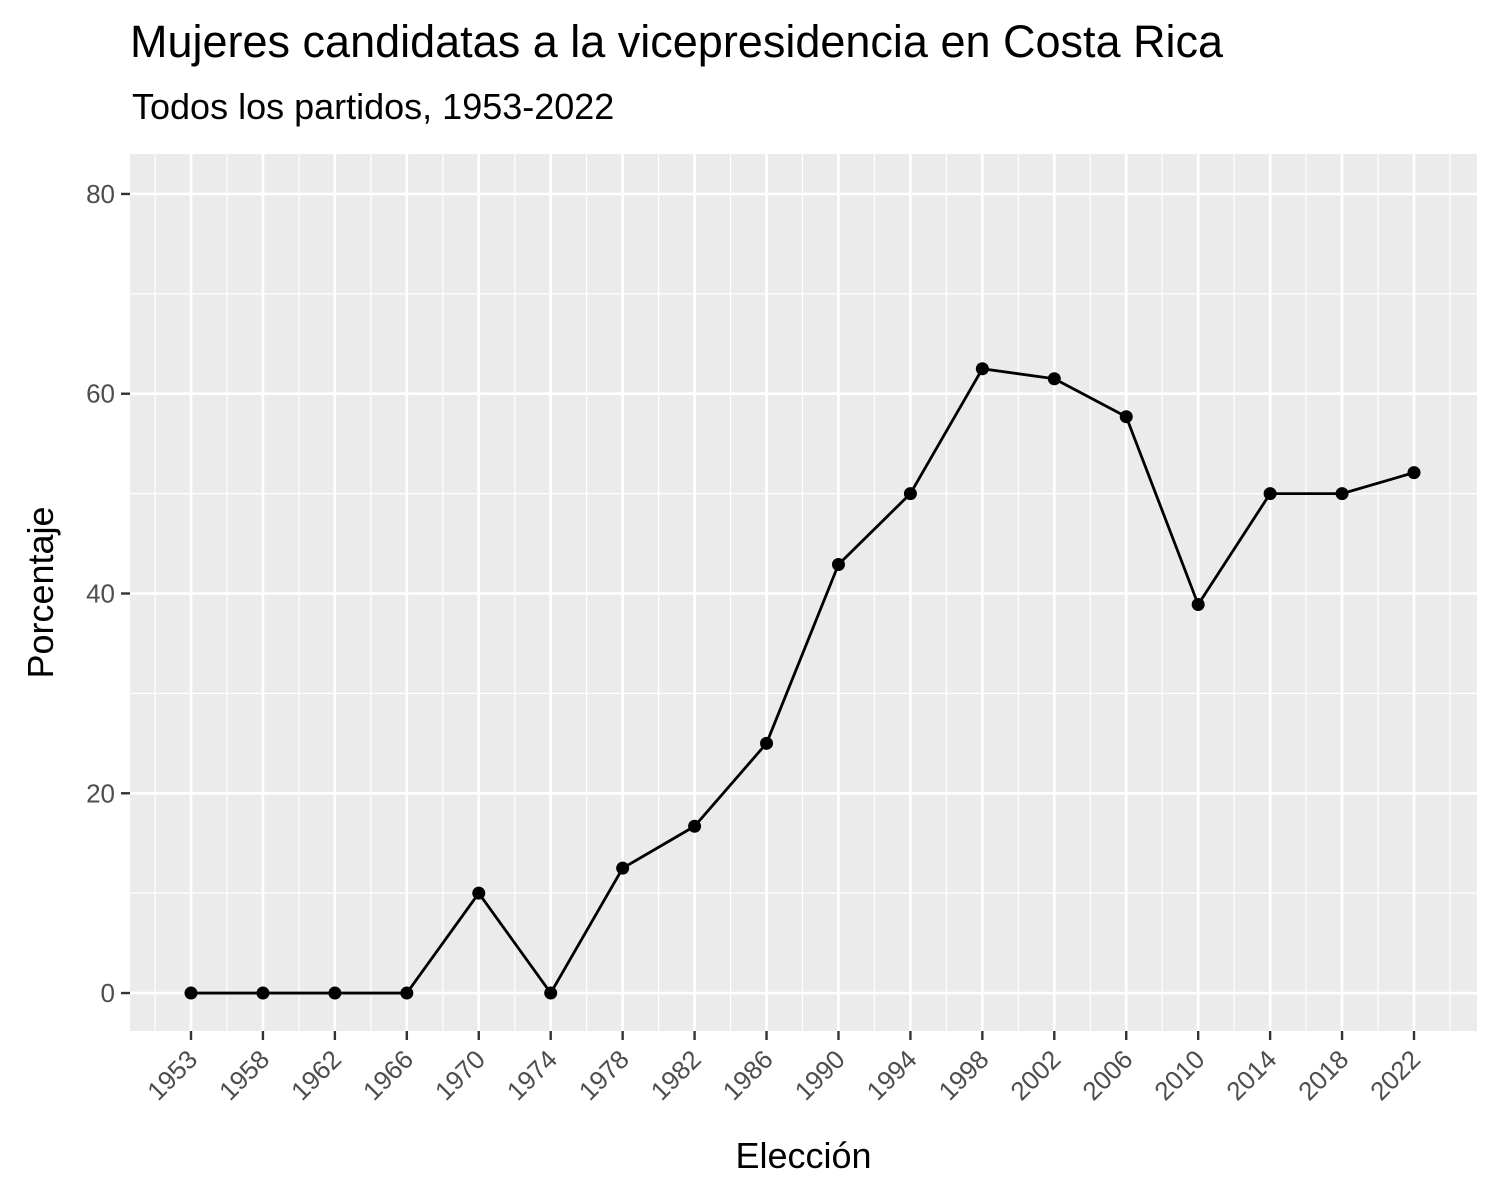 This screenshot has width=1500, height=1200. What do you see at coordinates (748, 1075) in the screenshot?
I see `x-tick-label: 1986` at bounding box center [748, 1075].